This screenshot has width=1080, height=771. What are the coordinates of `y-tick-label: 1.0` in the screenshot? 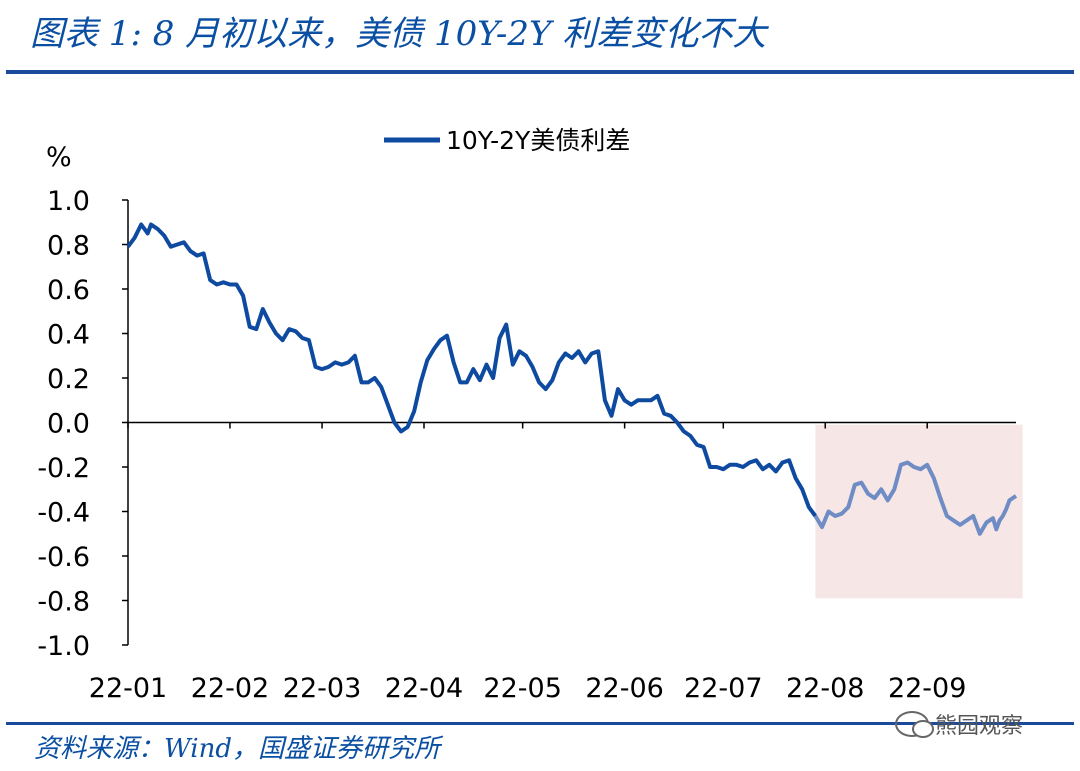 It's located at (68, 201).